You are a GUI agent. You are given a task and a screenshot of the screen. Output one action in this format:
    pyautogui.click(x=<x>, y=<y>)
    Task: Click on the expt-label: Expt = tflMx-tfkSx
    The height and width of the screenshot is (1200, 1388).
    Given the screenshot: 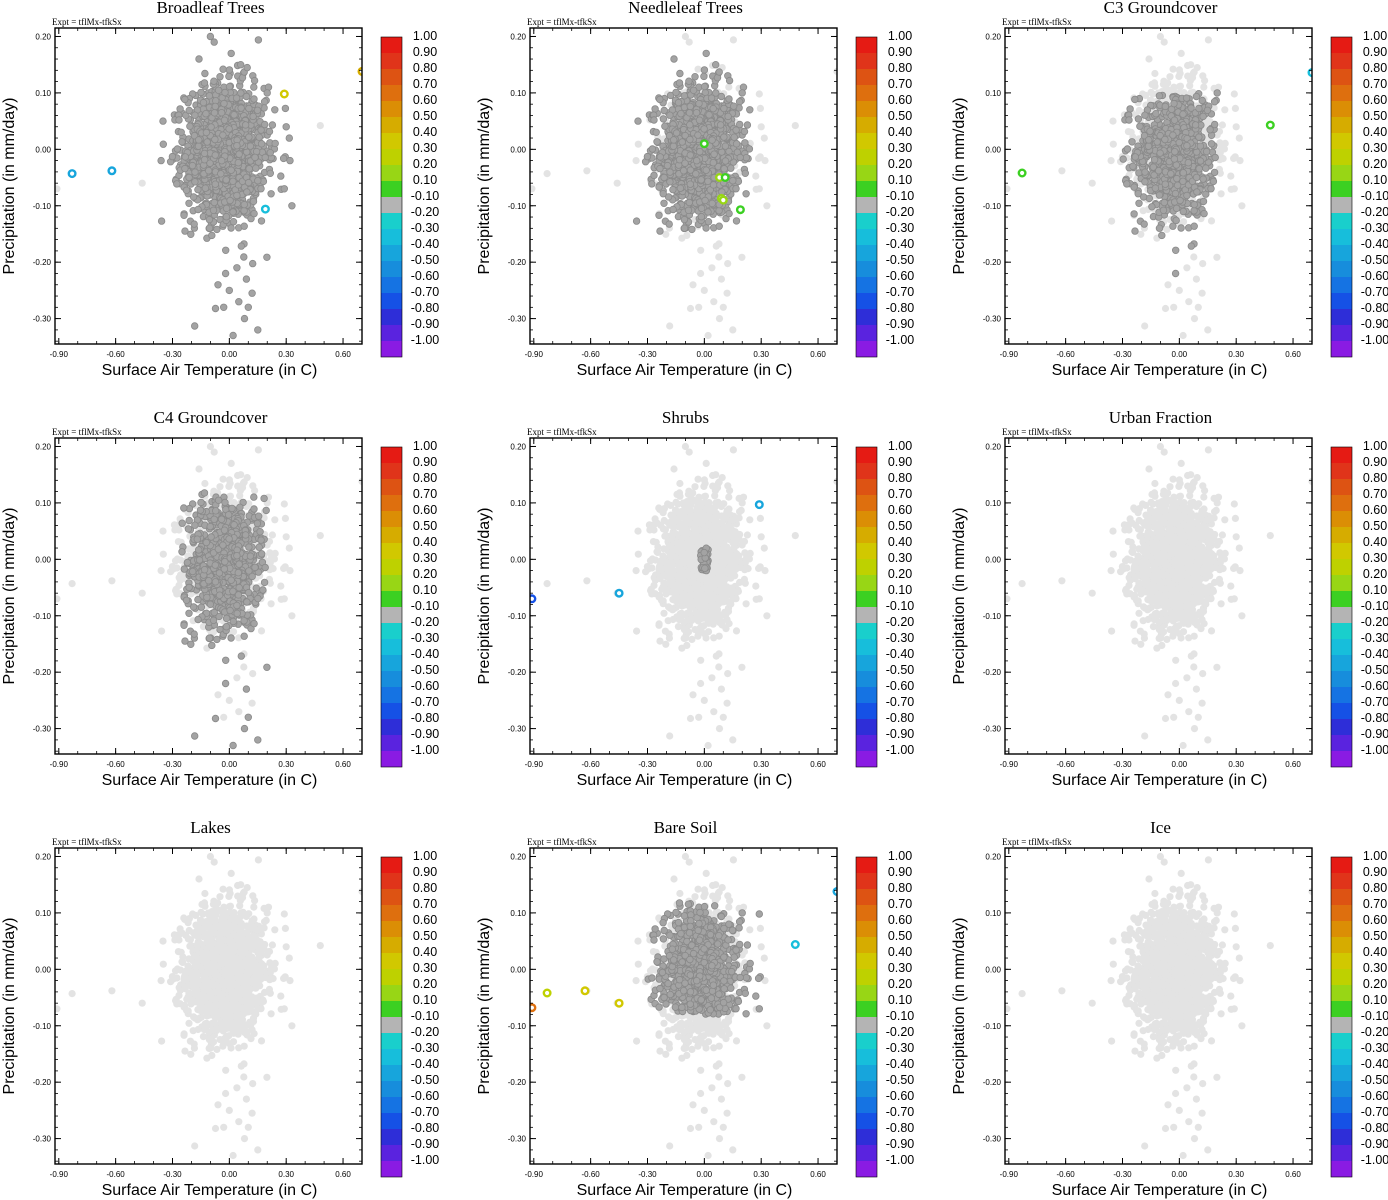 What is the action you would take?
    pyautogui.click(x=87, y=22)
    